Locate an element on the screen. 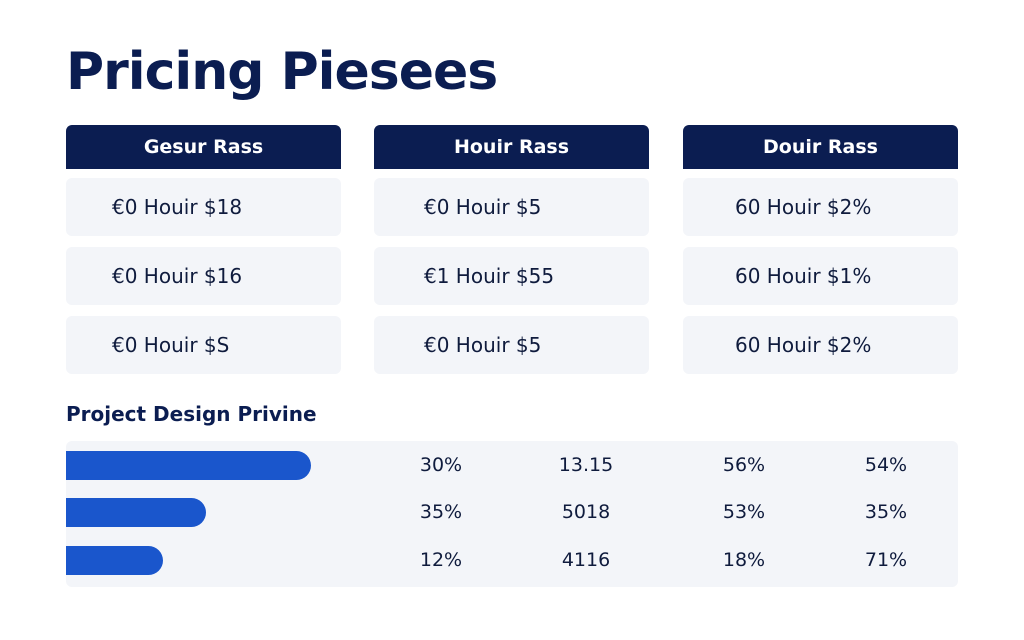 The height and width of the screenshot is (640, 1024). progress-row: 35% 5018 53% 35% is located at coordinates (512, 512).